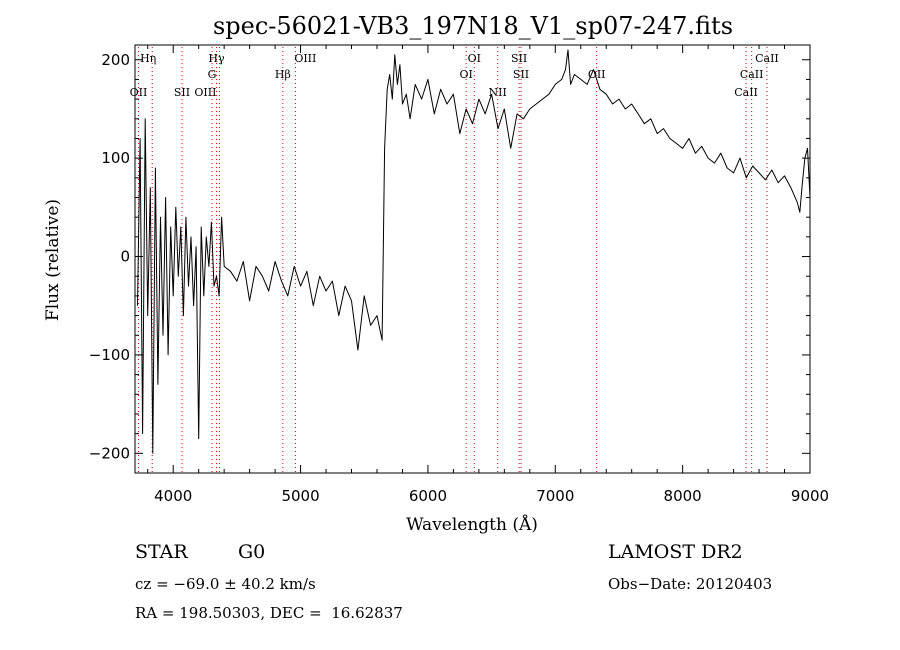  Describe the element at coordinates (675, 552) in the screenshot. I see `survey-name: LAMOST DR2` at that location.